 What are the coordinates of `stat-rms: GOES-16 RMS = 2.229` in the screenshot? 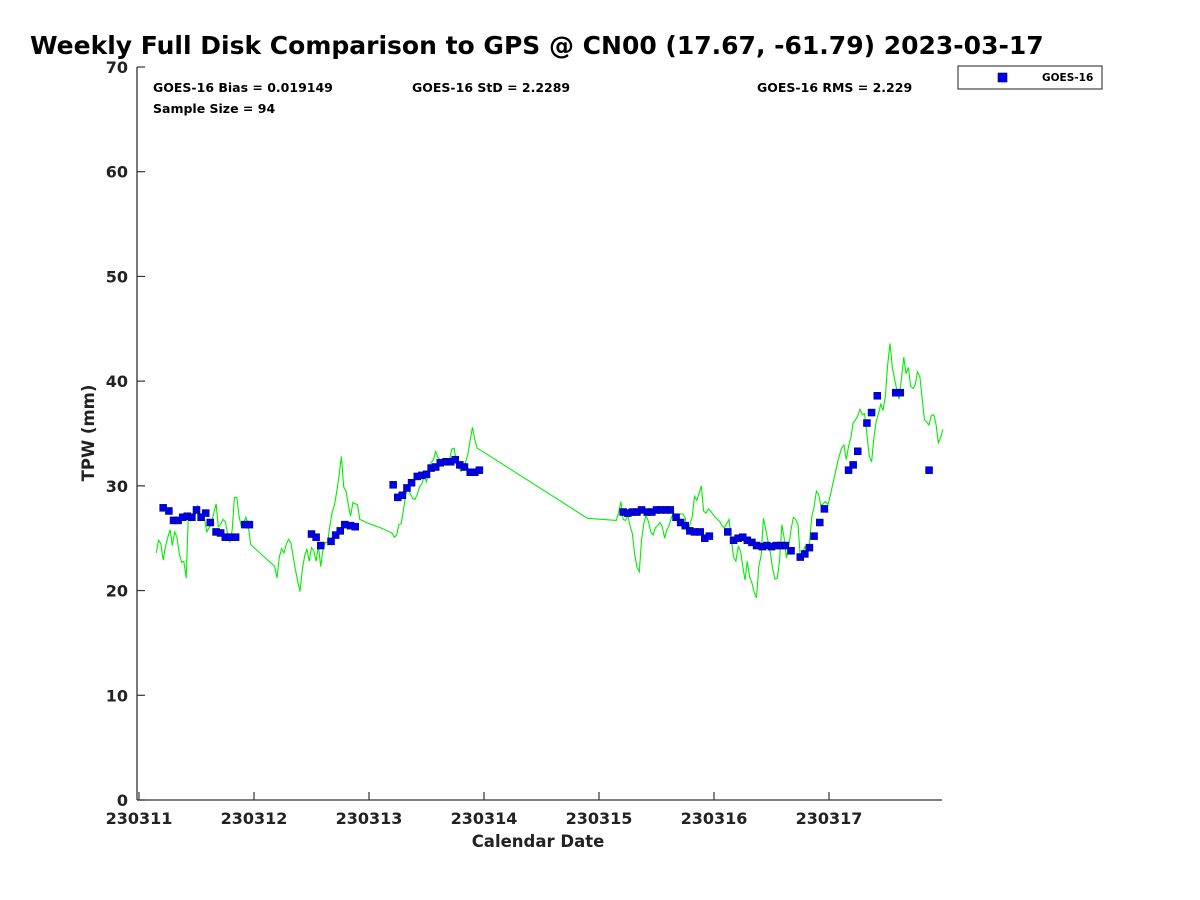 It's located at (834, 87).